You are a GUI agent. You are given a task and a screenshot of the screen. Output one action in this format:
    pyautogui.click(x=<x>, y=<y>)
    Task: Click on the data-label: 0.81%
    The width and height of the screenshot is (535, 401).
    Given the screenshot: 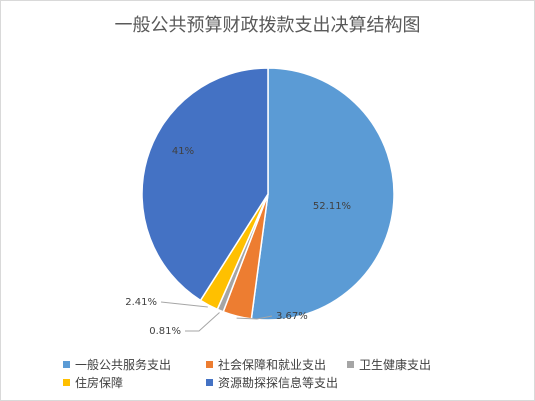 What is the action you would take?
    pyautogui.click(x=165, y=331)
    